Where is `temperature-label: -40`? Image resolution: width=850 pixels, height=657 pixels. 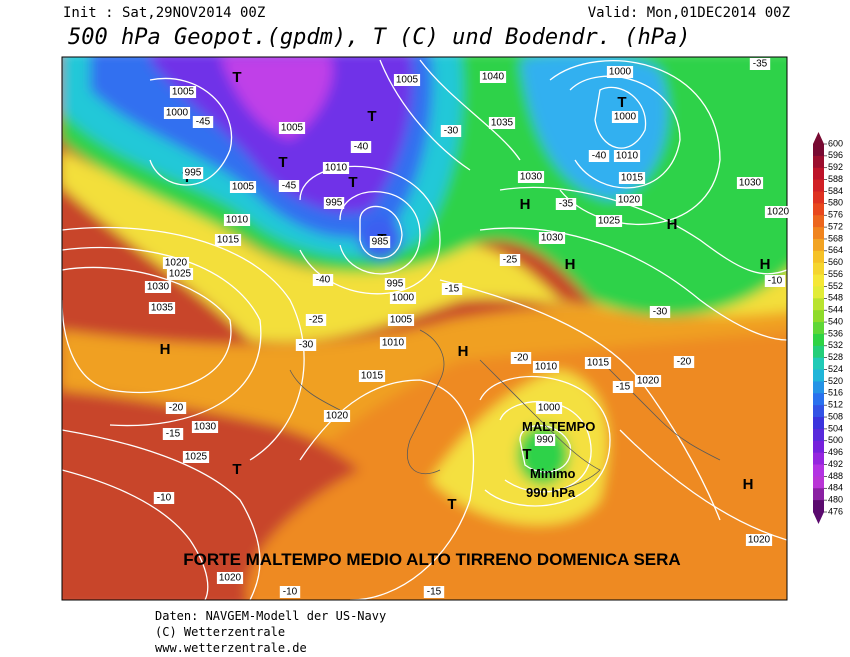
temperature-label: -40 is located at coordinates (599, 156).